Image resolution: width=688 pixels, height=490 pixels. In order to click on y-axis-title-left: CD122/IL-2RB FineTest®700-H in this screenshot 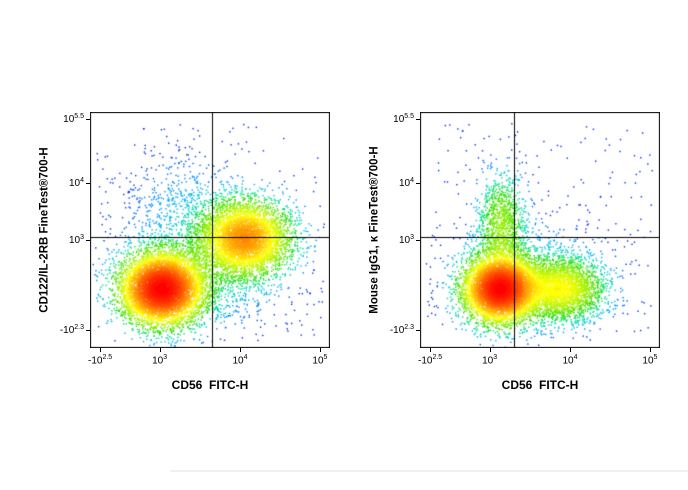, I will do `click(45, 230)`.